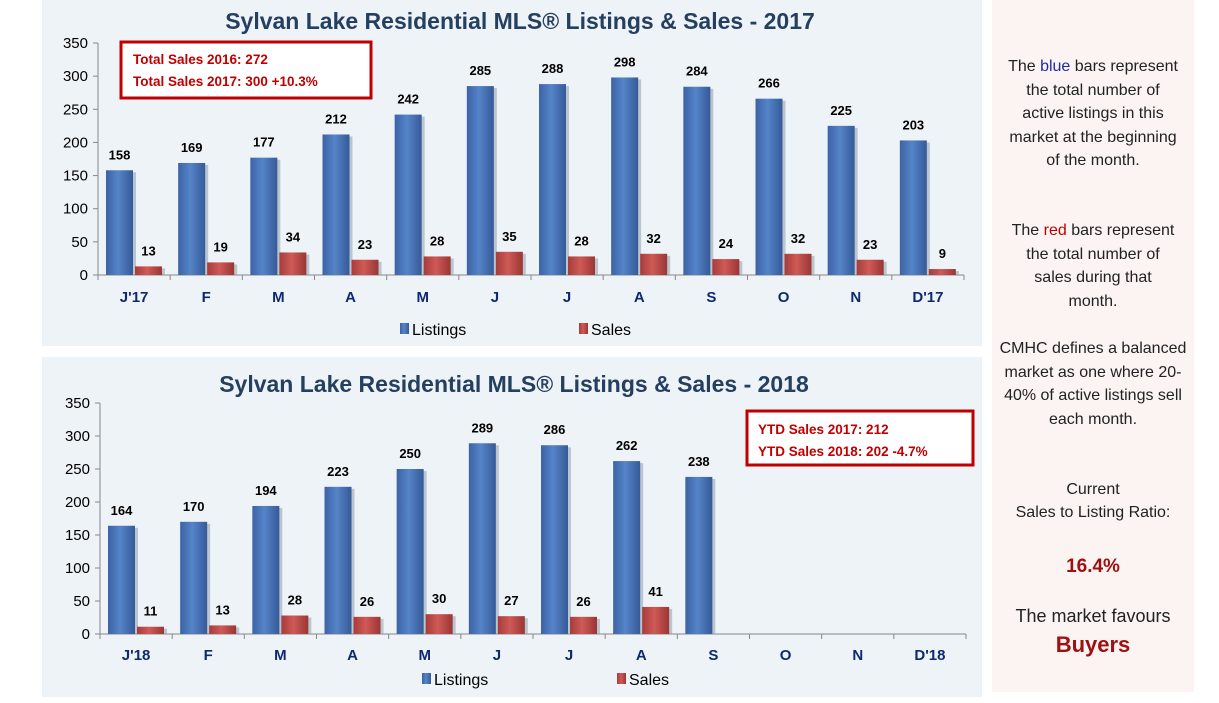 This screenshot has width=1219, height=703. What do you see at coordinates (84, 275) in the screenshot?
I see `y-tick-label: 0` at bounding box center [84, 275].